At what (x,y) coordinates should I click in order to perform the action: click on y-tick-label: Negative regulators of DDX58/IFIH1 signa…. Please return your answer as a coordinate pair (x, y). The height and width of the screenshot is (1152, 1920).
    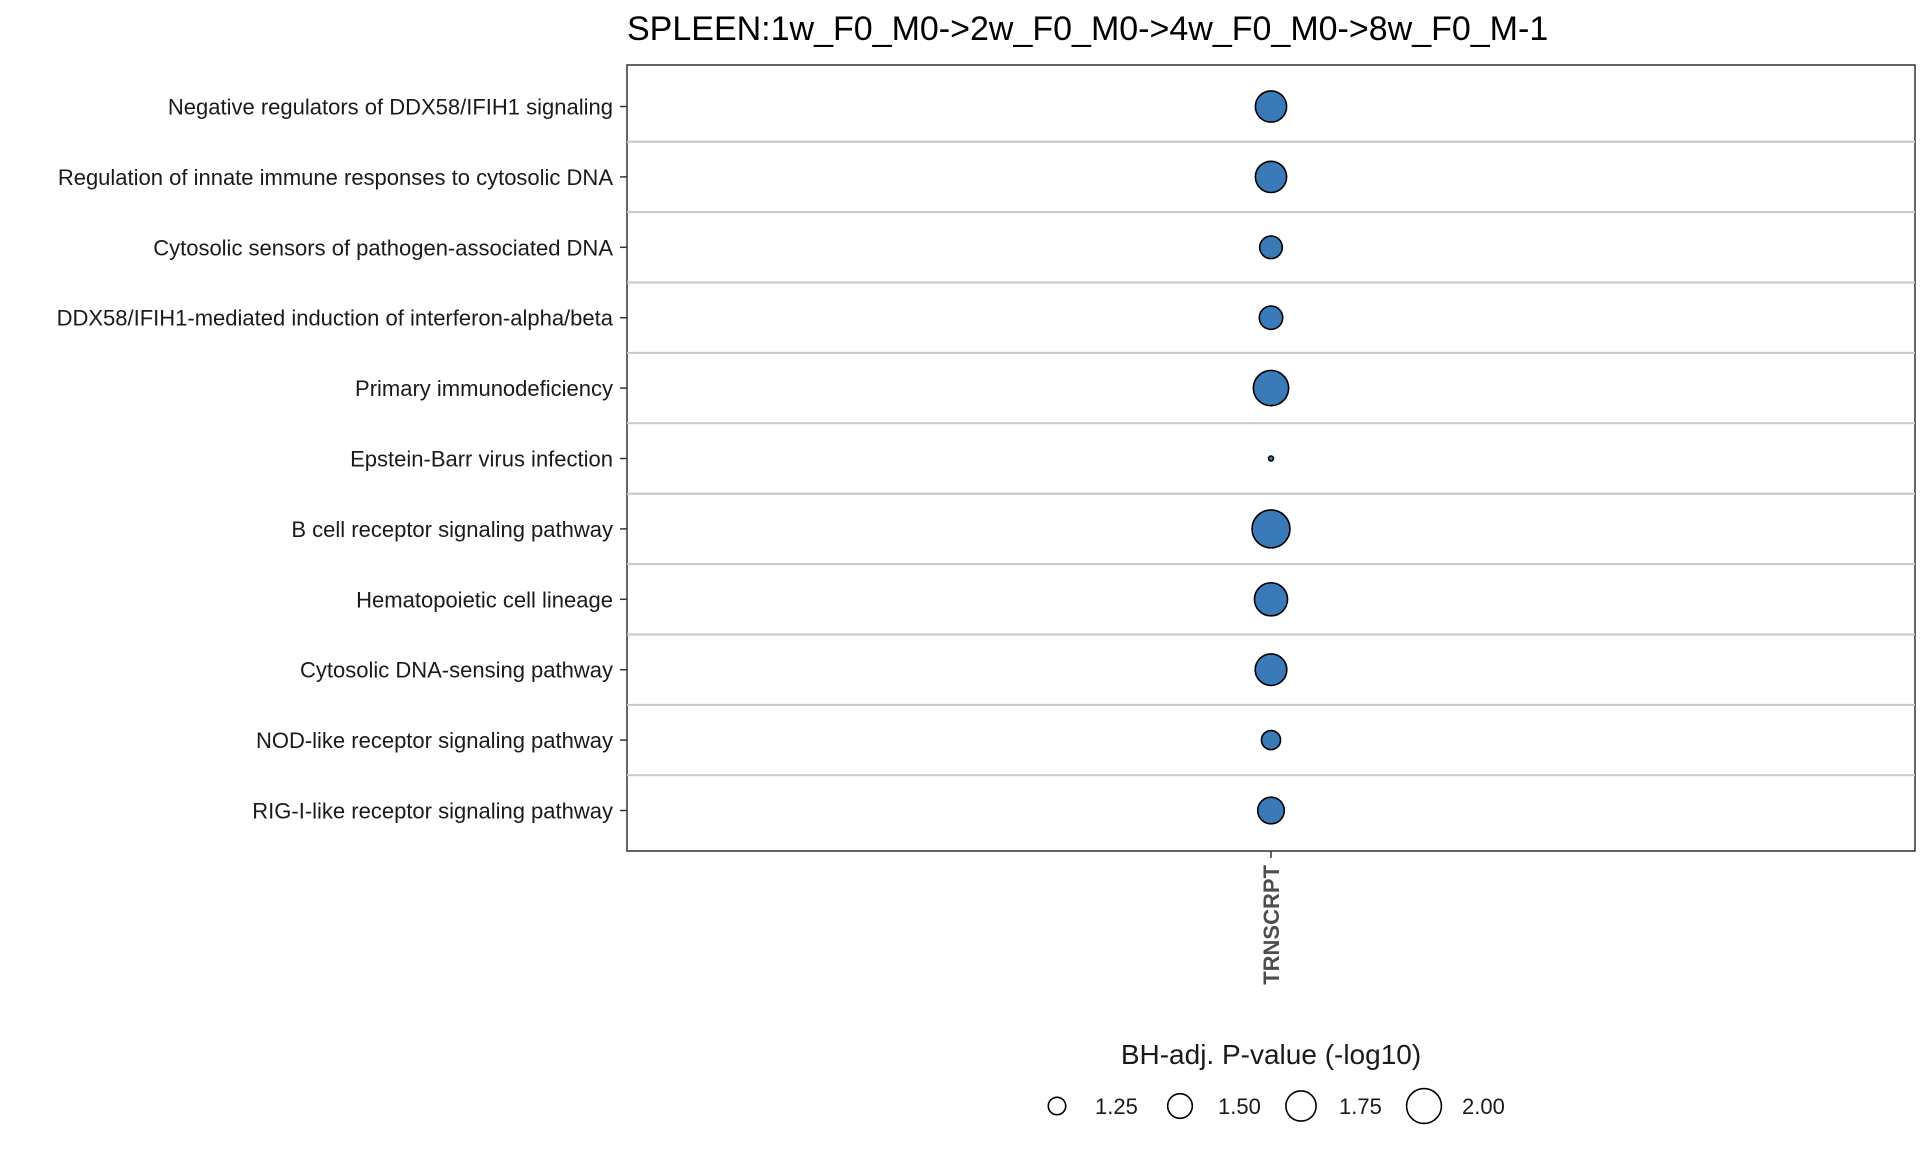
    Looking at the image, I should click on (390, 107).